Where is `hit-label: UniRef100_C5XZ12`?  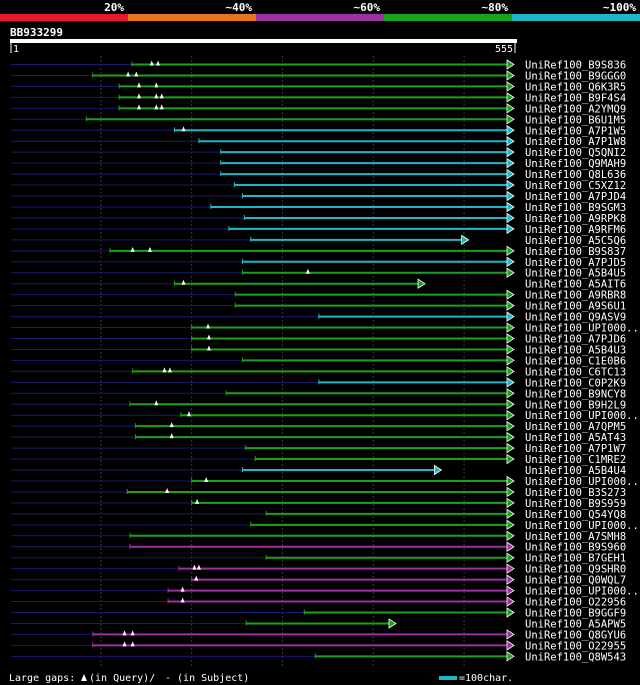 hit-label: UniRef100_C5XZ12 is located at coordinates (575, 186).